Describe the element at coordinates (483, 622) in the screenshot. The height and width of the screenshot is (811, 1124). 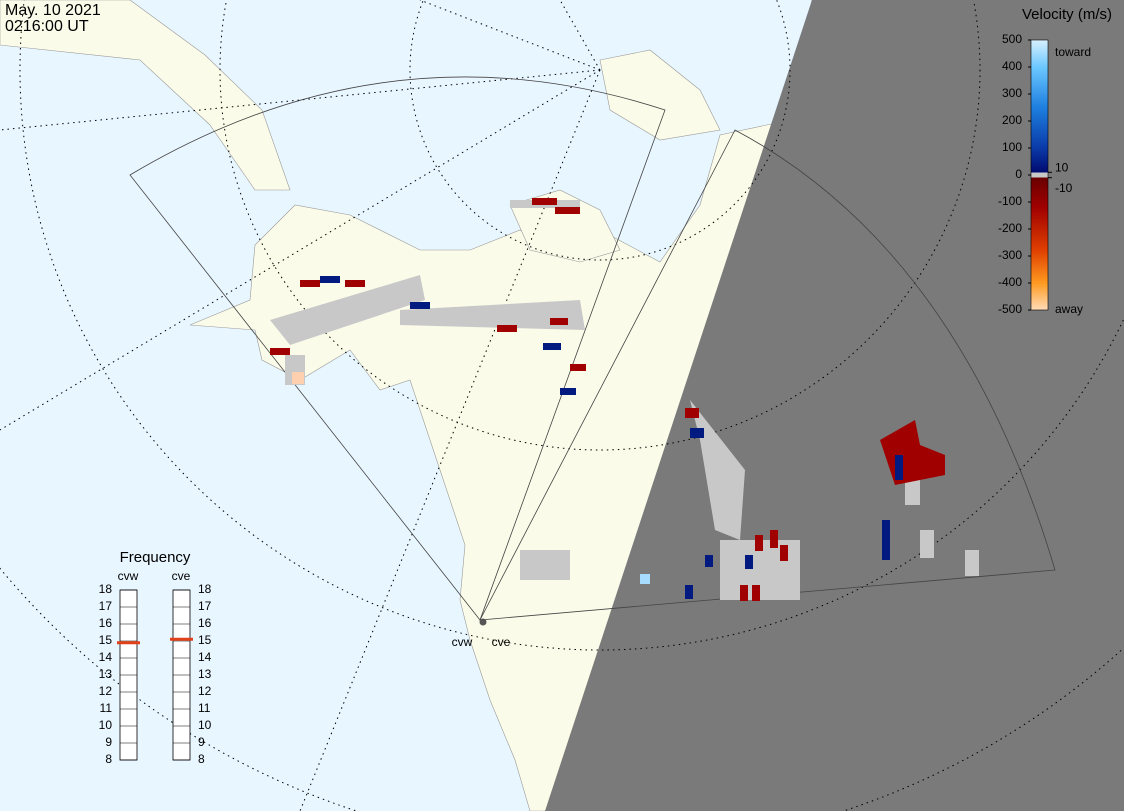
I see `radar-site` at that location.